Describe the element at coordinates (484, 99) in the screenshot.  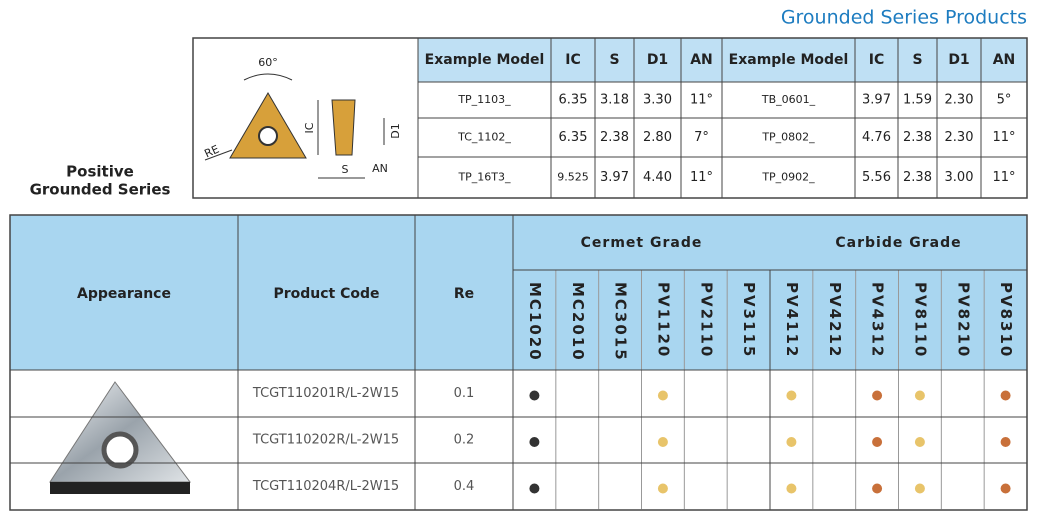
I see `spec-cell: TP_1103_` at that location.